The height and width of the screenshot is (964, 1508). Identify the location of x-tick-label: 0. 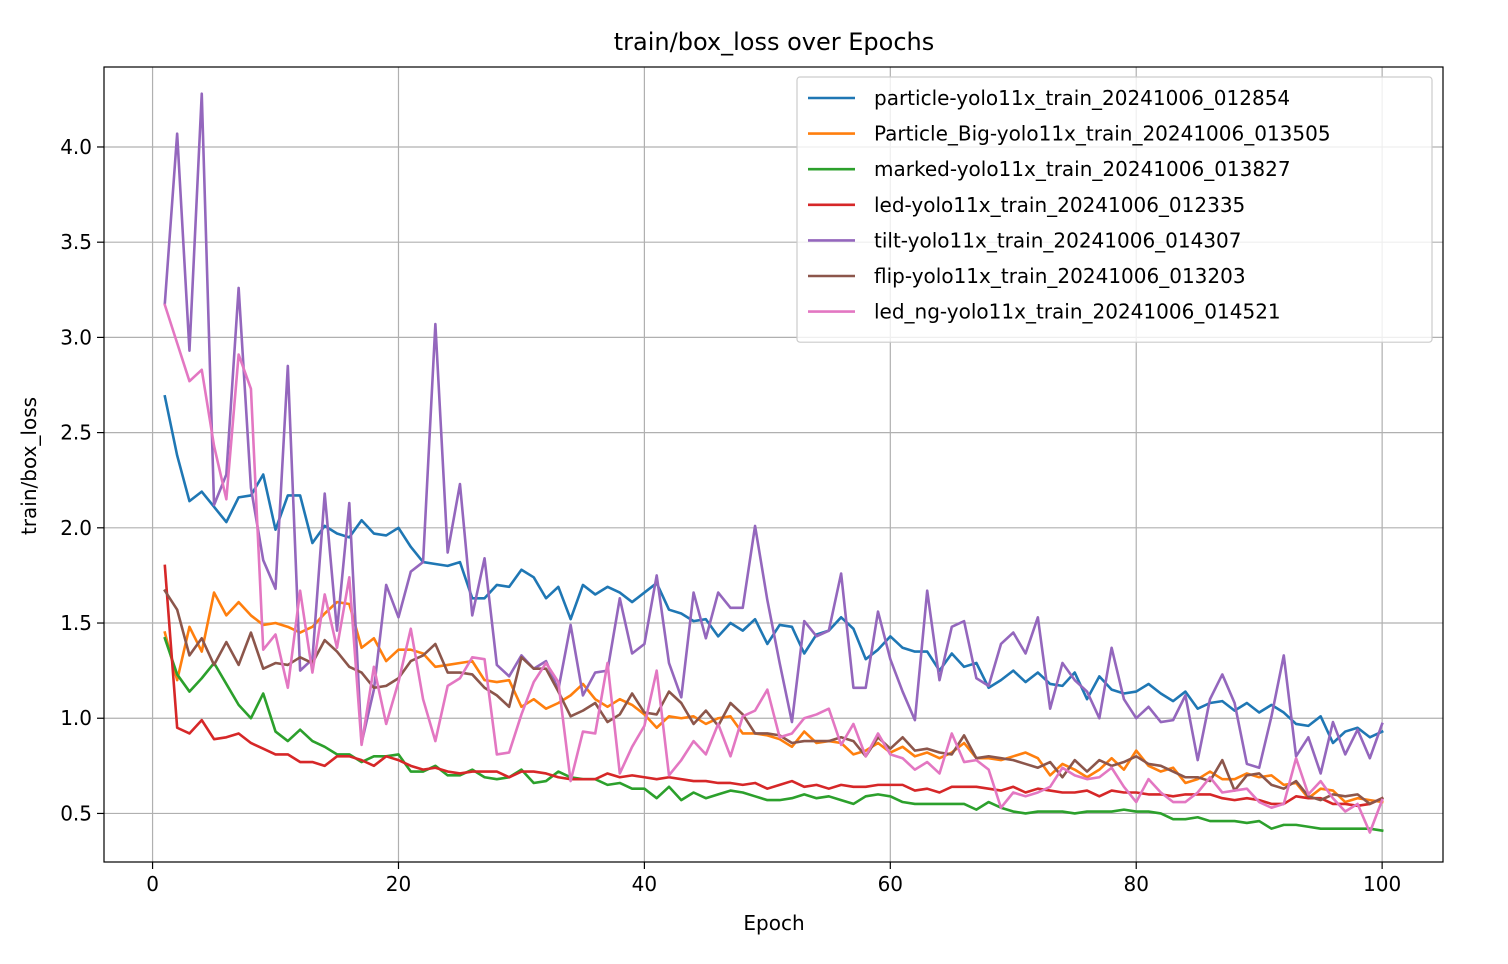
(152, 884).